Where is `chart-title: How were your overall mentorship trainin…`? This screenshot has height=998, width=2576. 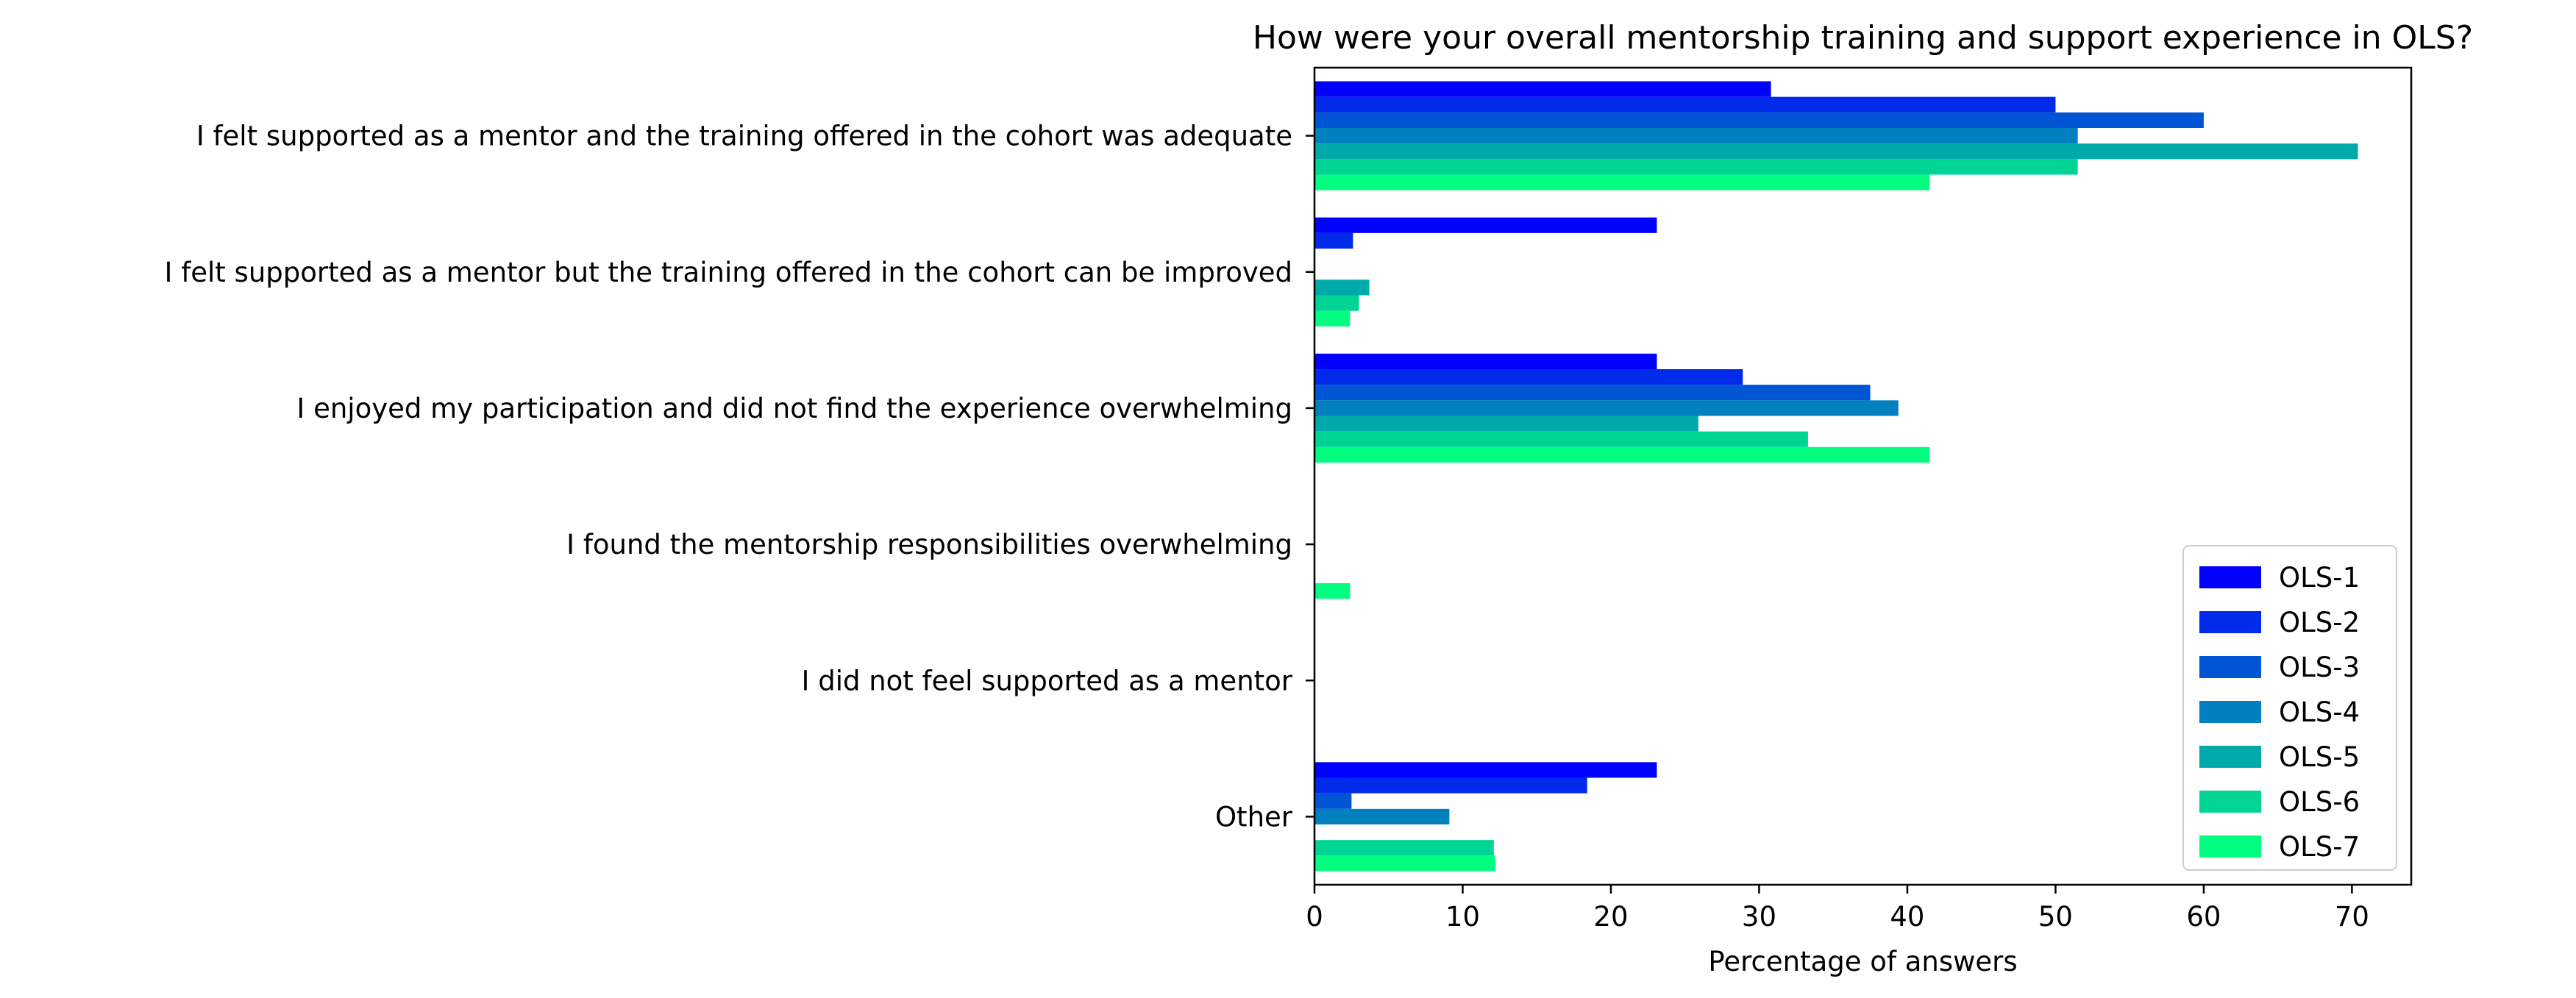 chart-title: How were your overall mentorship trainin… is located at coordinates (1863, 38).